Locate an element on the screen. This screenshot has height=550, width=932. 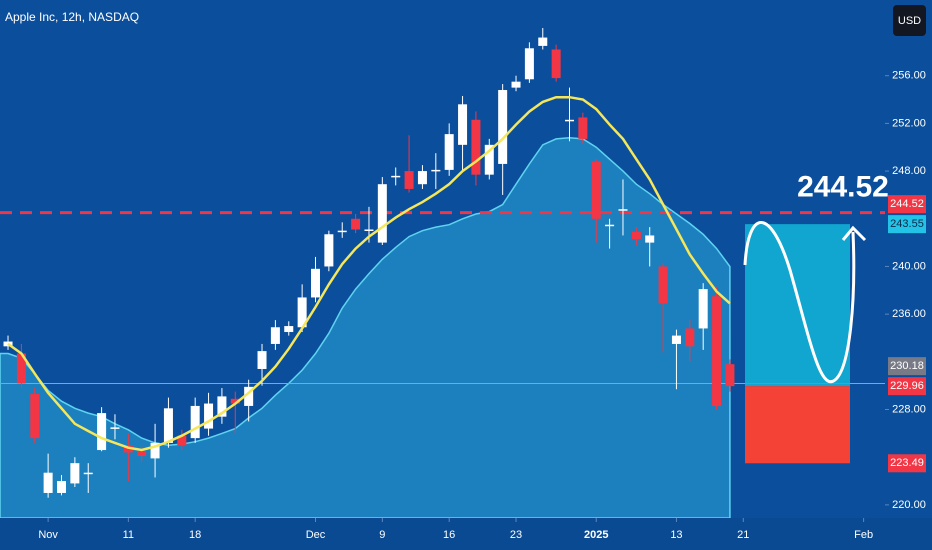
y-tick-label: 236.00 is located at coordinates (909, 314).